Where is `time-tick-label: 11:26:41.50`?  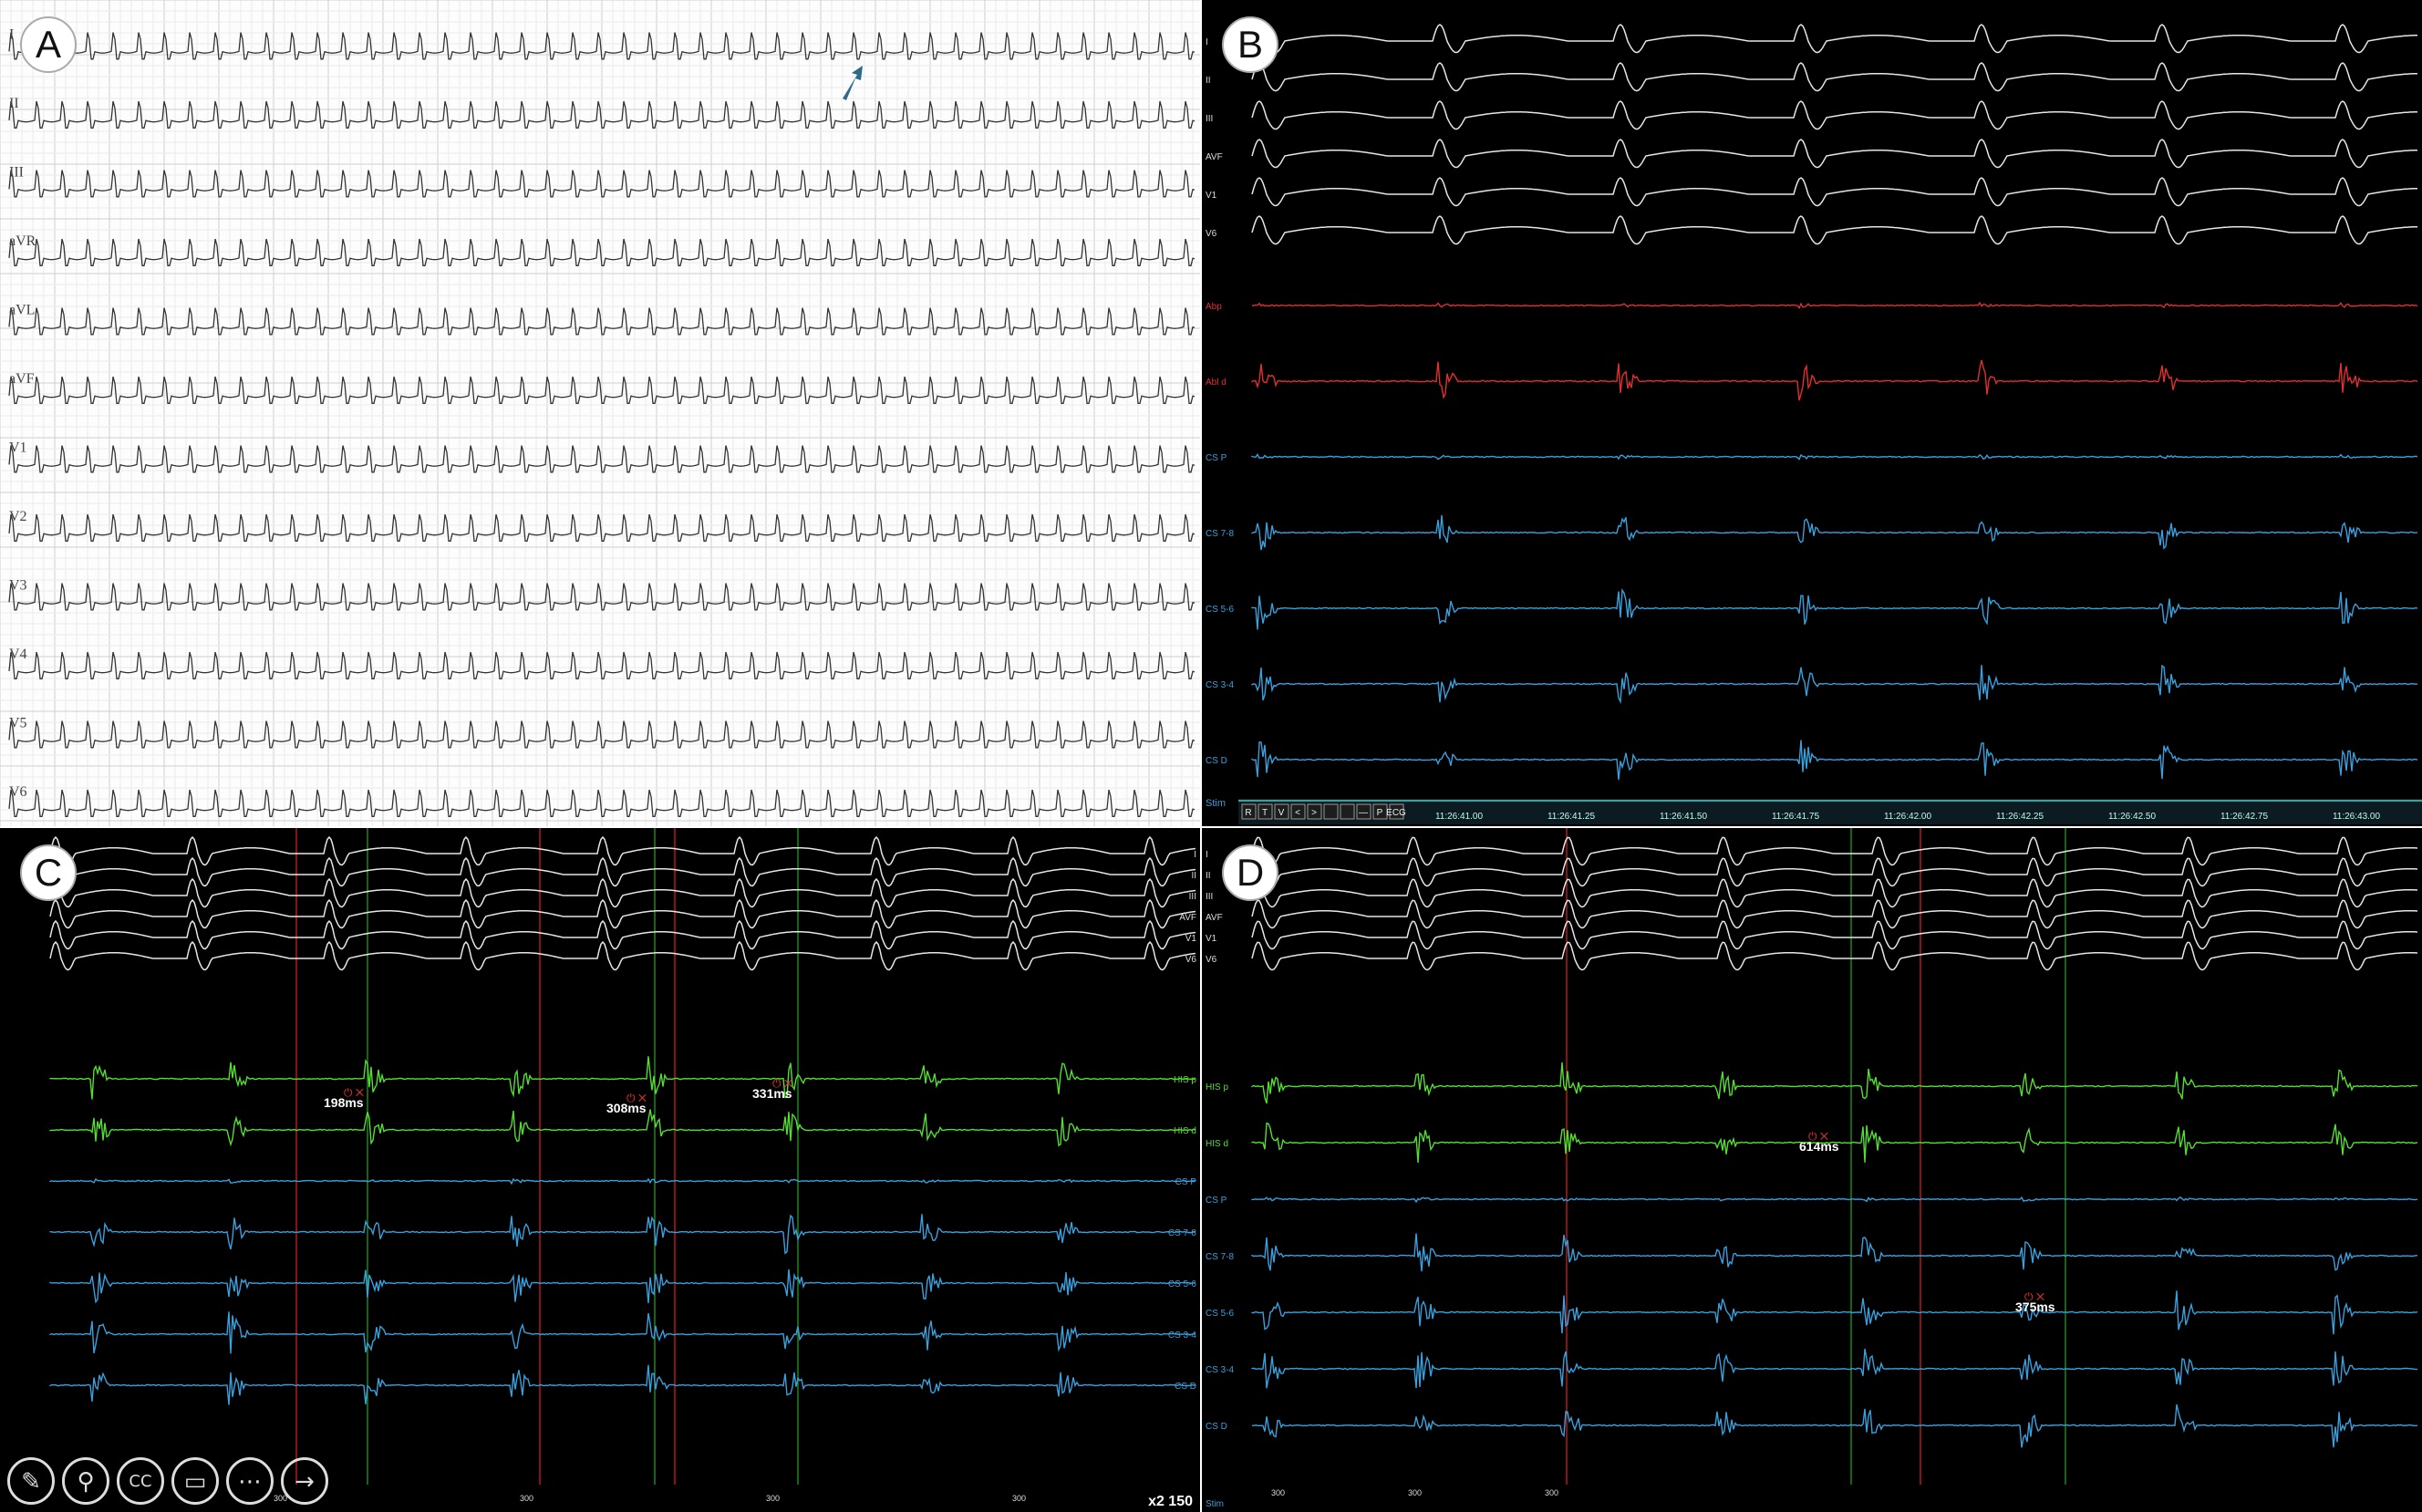
time-tick-label: 11:26:41.50 is located at coordinates (1684, 817).